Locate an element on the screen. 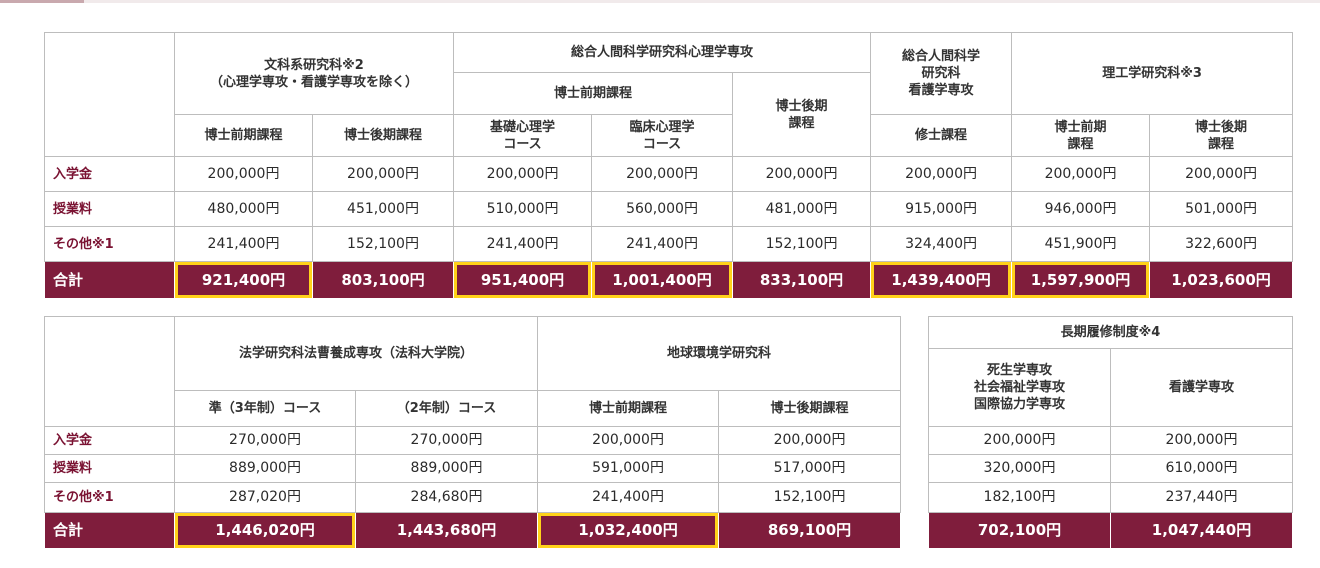  column-header: 基礎心理学 コース is located at coordinates (523, 135).